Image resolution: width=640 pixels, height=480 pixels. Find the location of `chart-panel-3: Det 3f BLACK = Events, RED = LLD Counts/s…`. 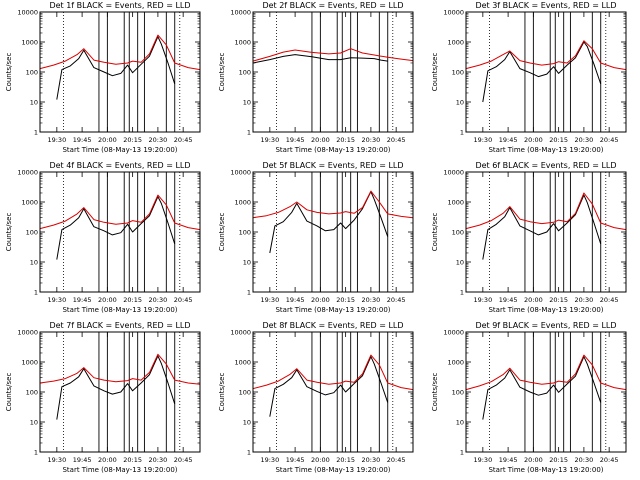

chart-panel-3: Det 3f BLACK = Events, RED = LLD Counts/s… is located at coordinates (529, 77).